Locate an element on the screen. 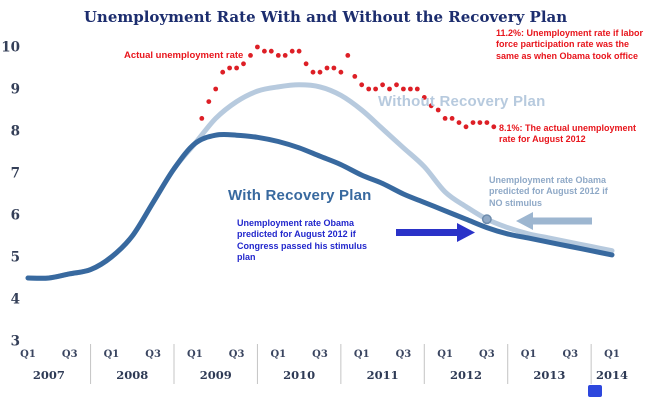  x-axis-year-label: 2007 is located at coordinates (49, 375).